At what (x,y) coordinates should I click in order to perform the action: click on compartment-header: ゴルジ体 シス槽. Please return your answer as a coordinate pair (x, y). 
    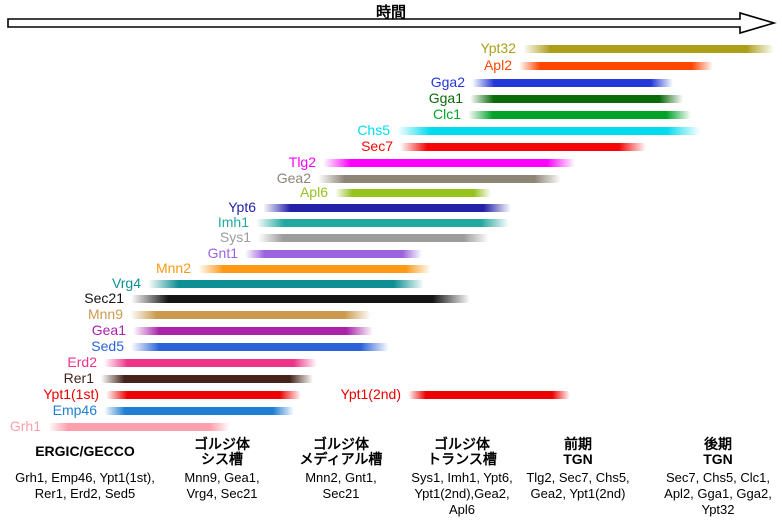
    Looking at the image, I should click on (221, 451).